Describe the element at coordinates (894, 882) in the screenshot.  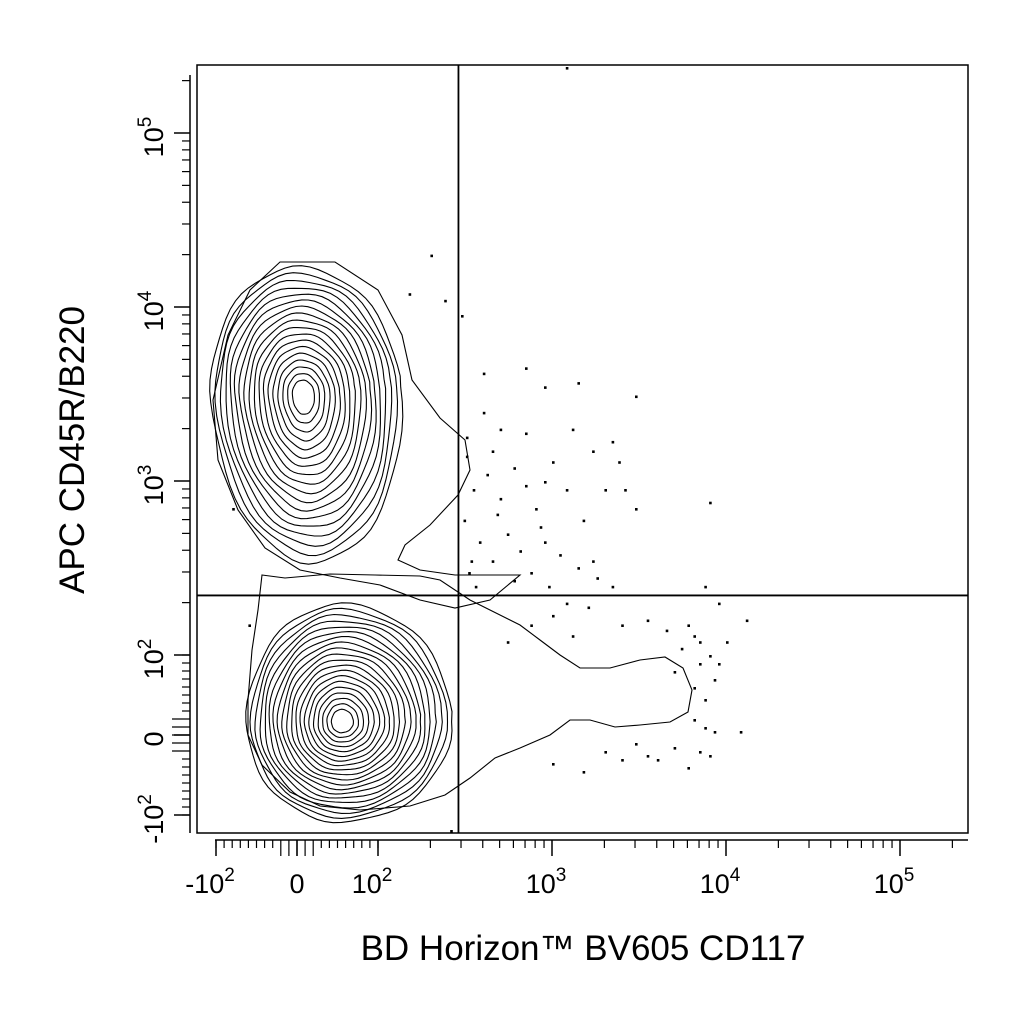
I see `x-tick-label: 10⁵` at that location.